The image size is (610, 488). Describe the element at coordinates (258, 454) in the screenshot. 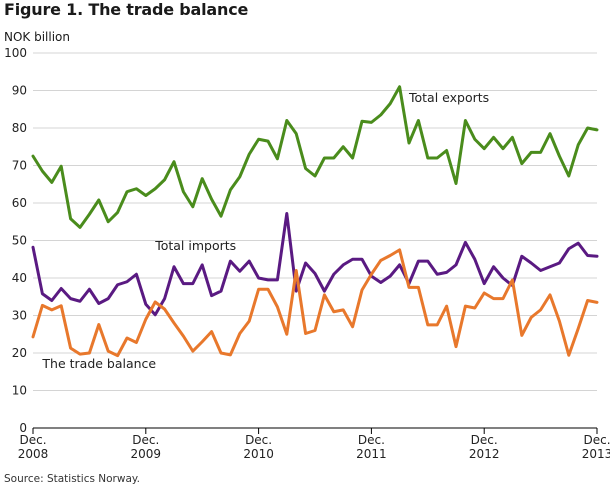

I see `x-tick-label-year: 2010` at that location.